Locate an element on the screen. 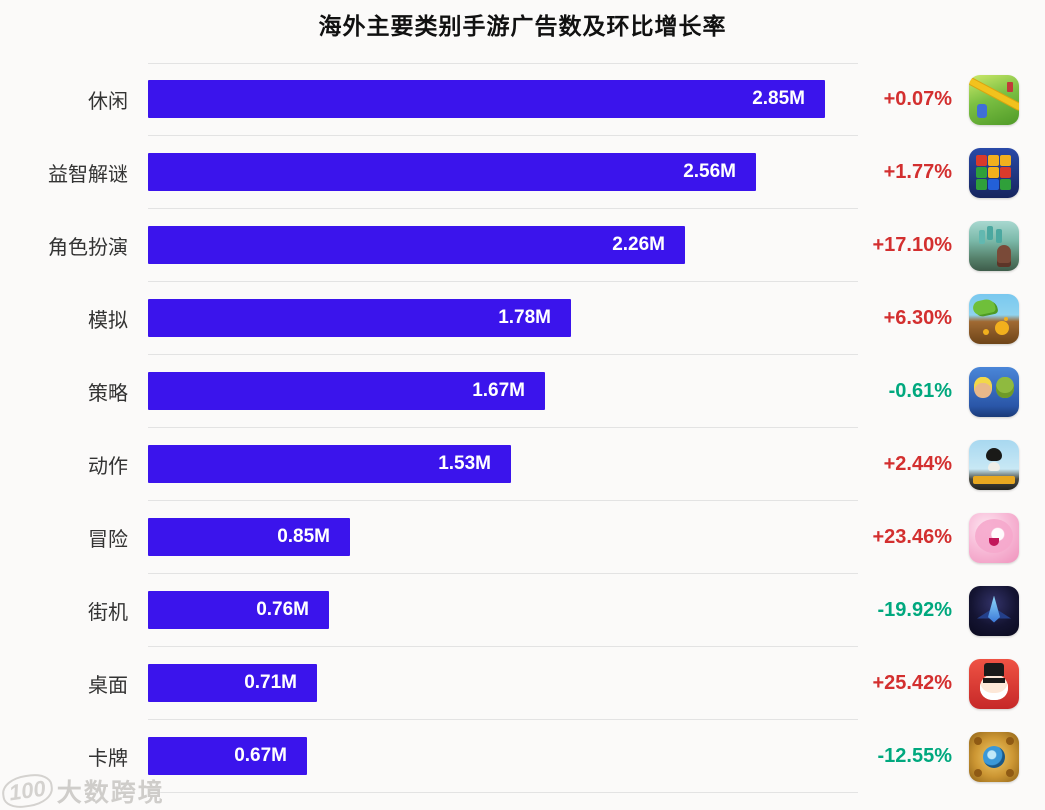 This screenshot has width=1045, height=810. bar-value-label: 2.26M is located at coordinates (638, 244).